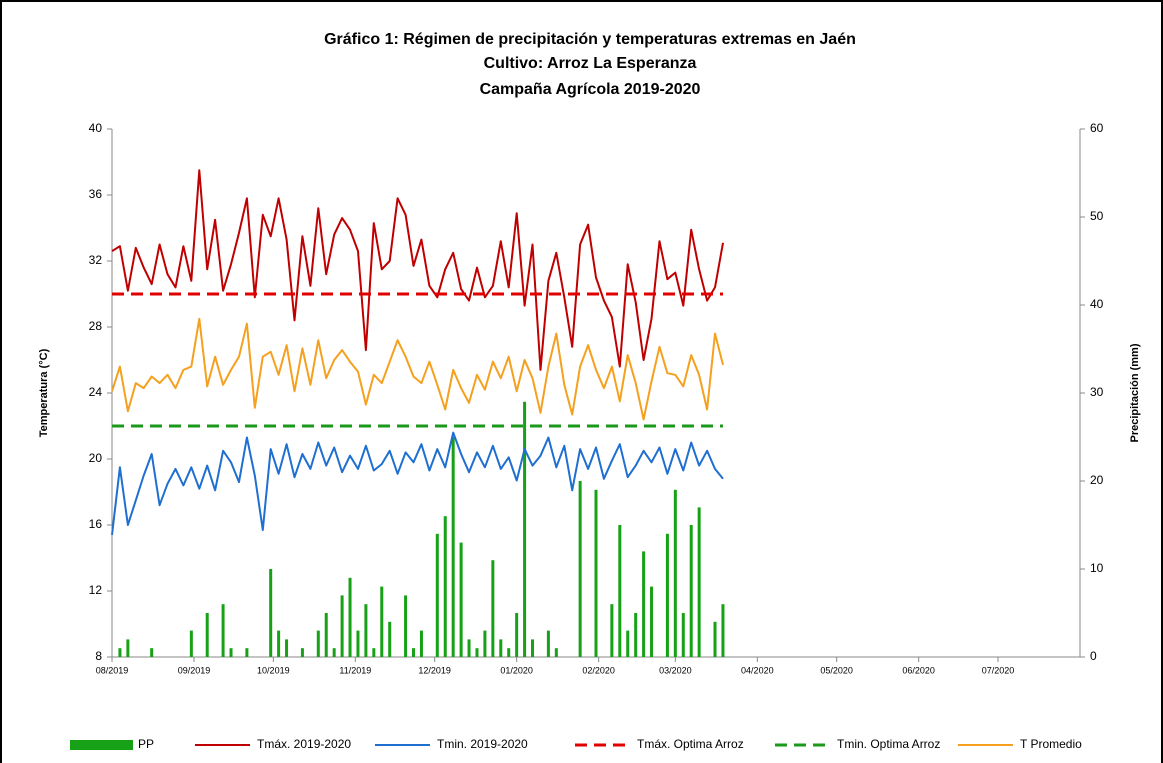 The image size is (1163, 763). What do you see at coordinates (675, 670) in the screenshot?
I see `x-tick-label: 03/2020` at bounding box center [675, 670].